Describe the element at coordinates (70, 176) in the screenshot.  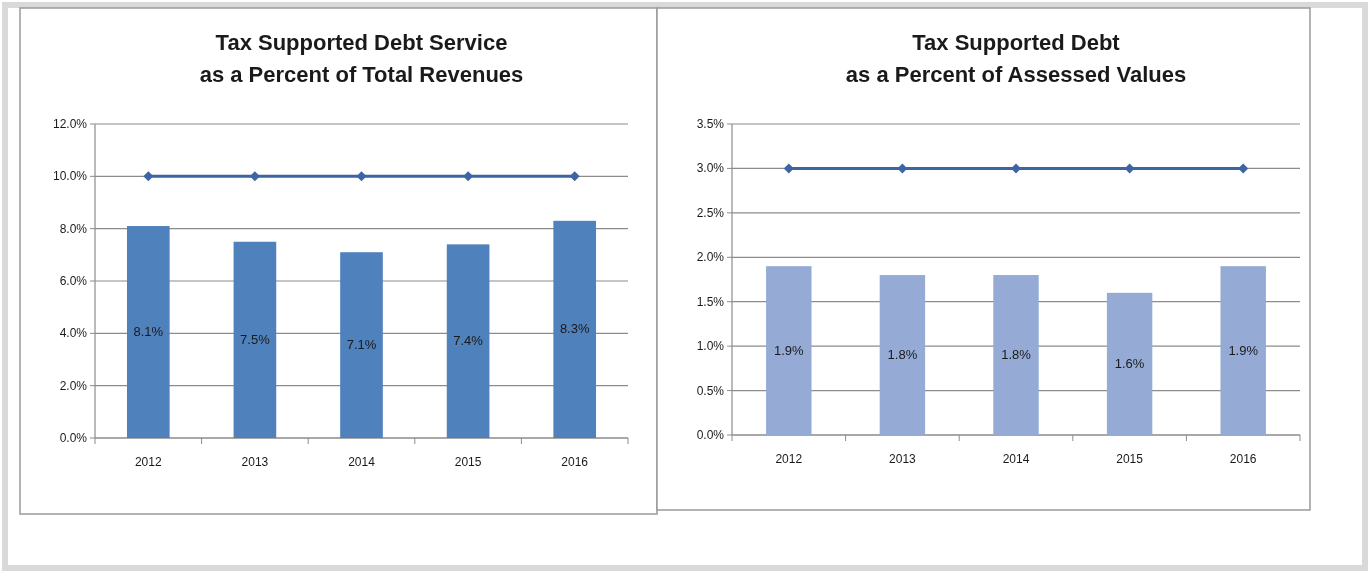
I see `y-tick-label: 10.0%` at that location.